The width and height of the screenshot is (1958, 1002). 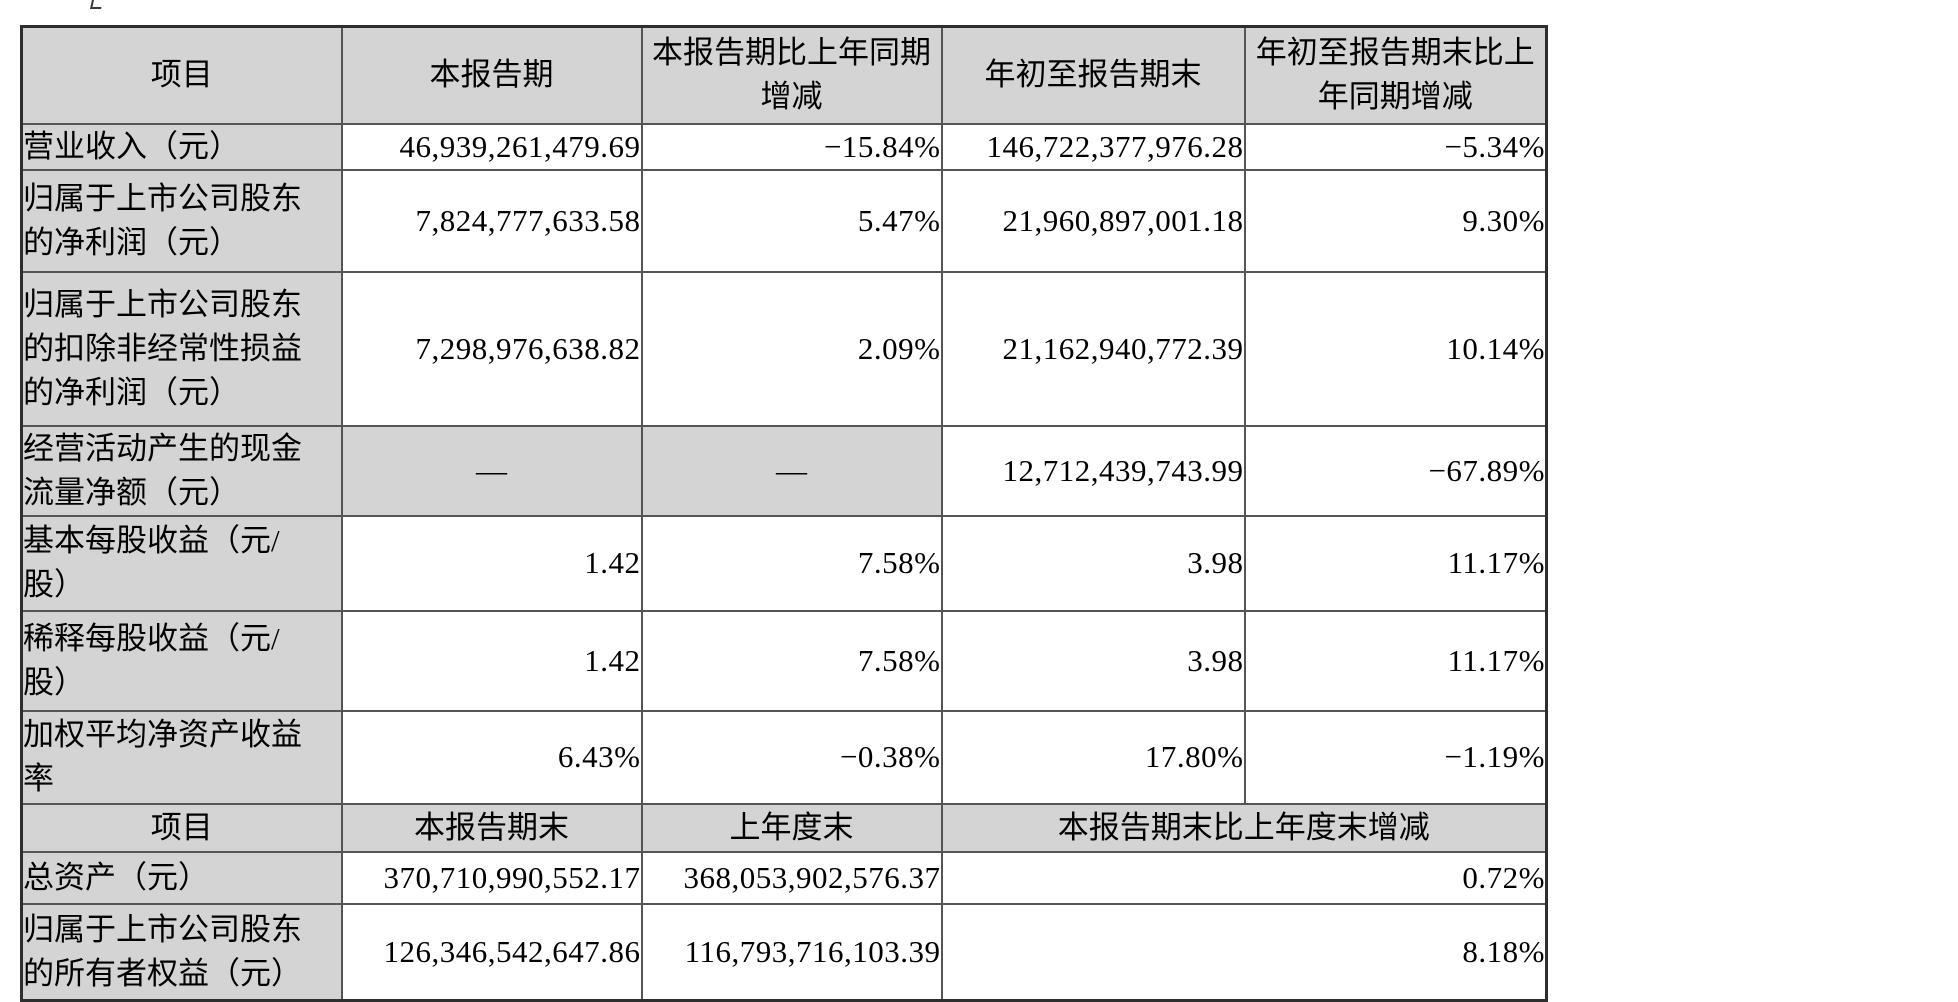 What do you see at coordinates (791, 877) in the screenshot?
I see `cell-prev-year-end: 368,053,902,576.37` at bounding box center [791, 877].